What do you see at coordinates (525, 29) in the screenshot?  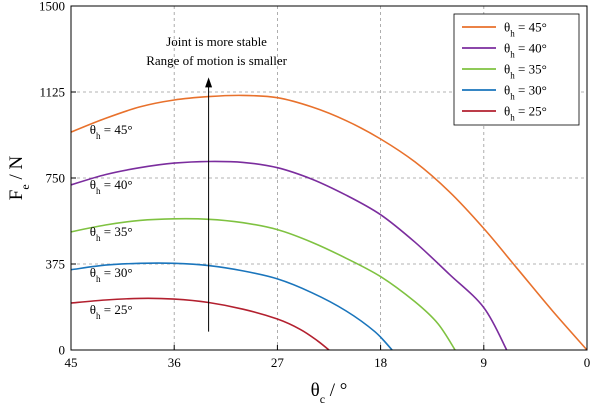 I see `legend-label-0: θh = 45°` at bounding box center [525, 29].